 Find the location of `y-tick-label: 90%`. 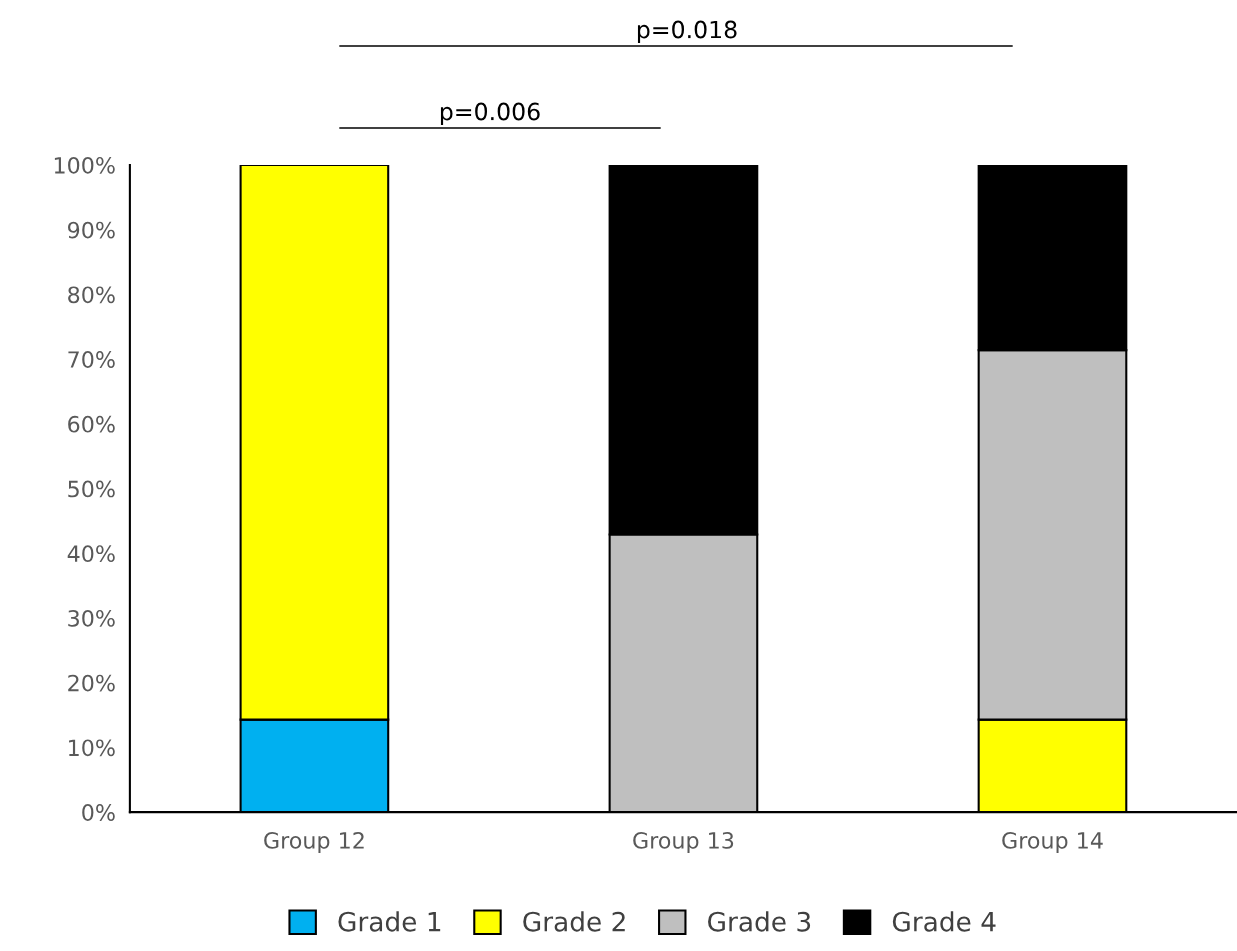

y-tick-label: 90% is located at coordinates (91, 230).